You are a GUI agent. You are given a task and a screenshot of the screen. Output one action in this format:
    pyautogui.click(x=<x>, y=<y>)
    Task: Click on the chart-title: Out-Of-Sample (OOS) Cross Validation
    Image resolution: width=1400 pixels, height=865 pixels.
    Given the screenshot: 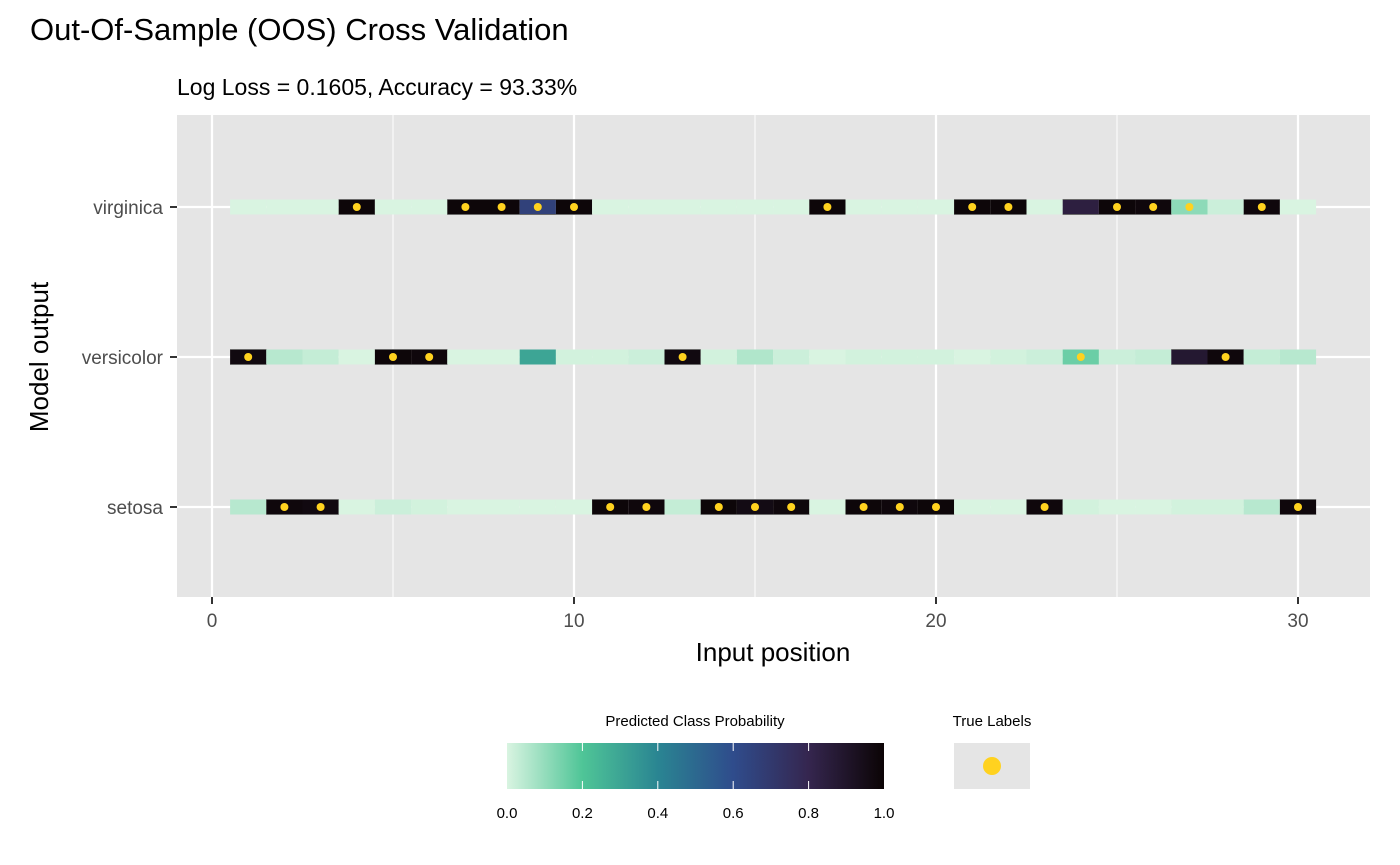 What is the action you would take?
    pyautogui.click(x=299, y=29)
    